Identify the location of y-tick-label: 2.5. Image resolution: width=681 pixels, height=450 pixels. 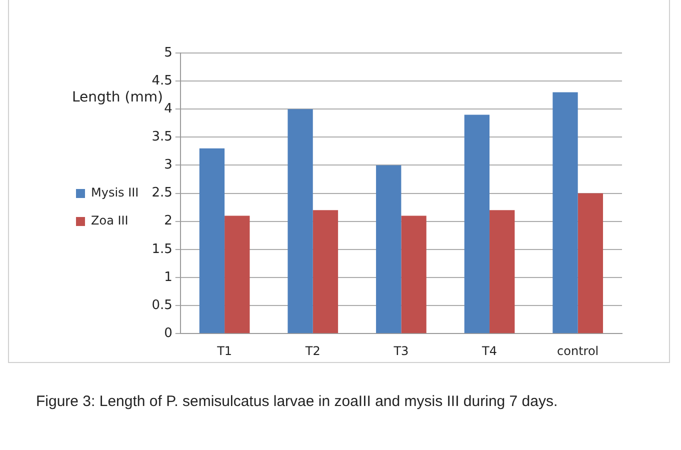
(162, 193).